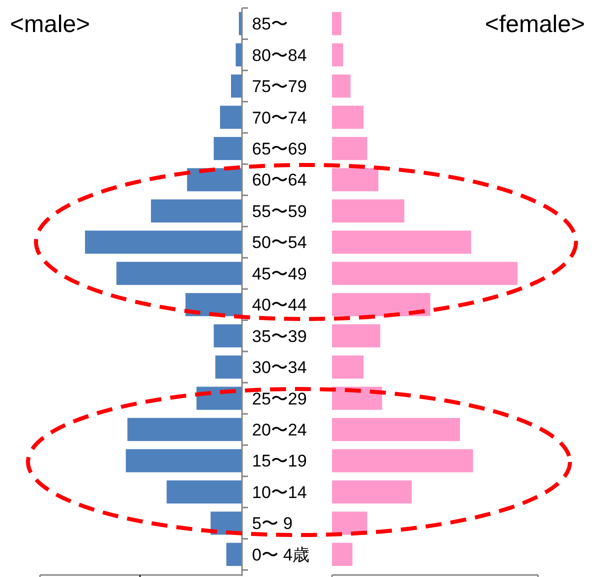 The width and height of the screenshot is (595, 577). I want to click on y-tick-label: 20〜24, so click(279, 430).